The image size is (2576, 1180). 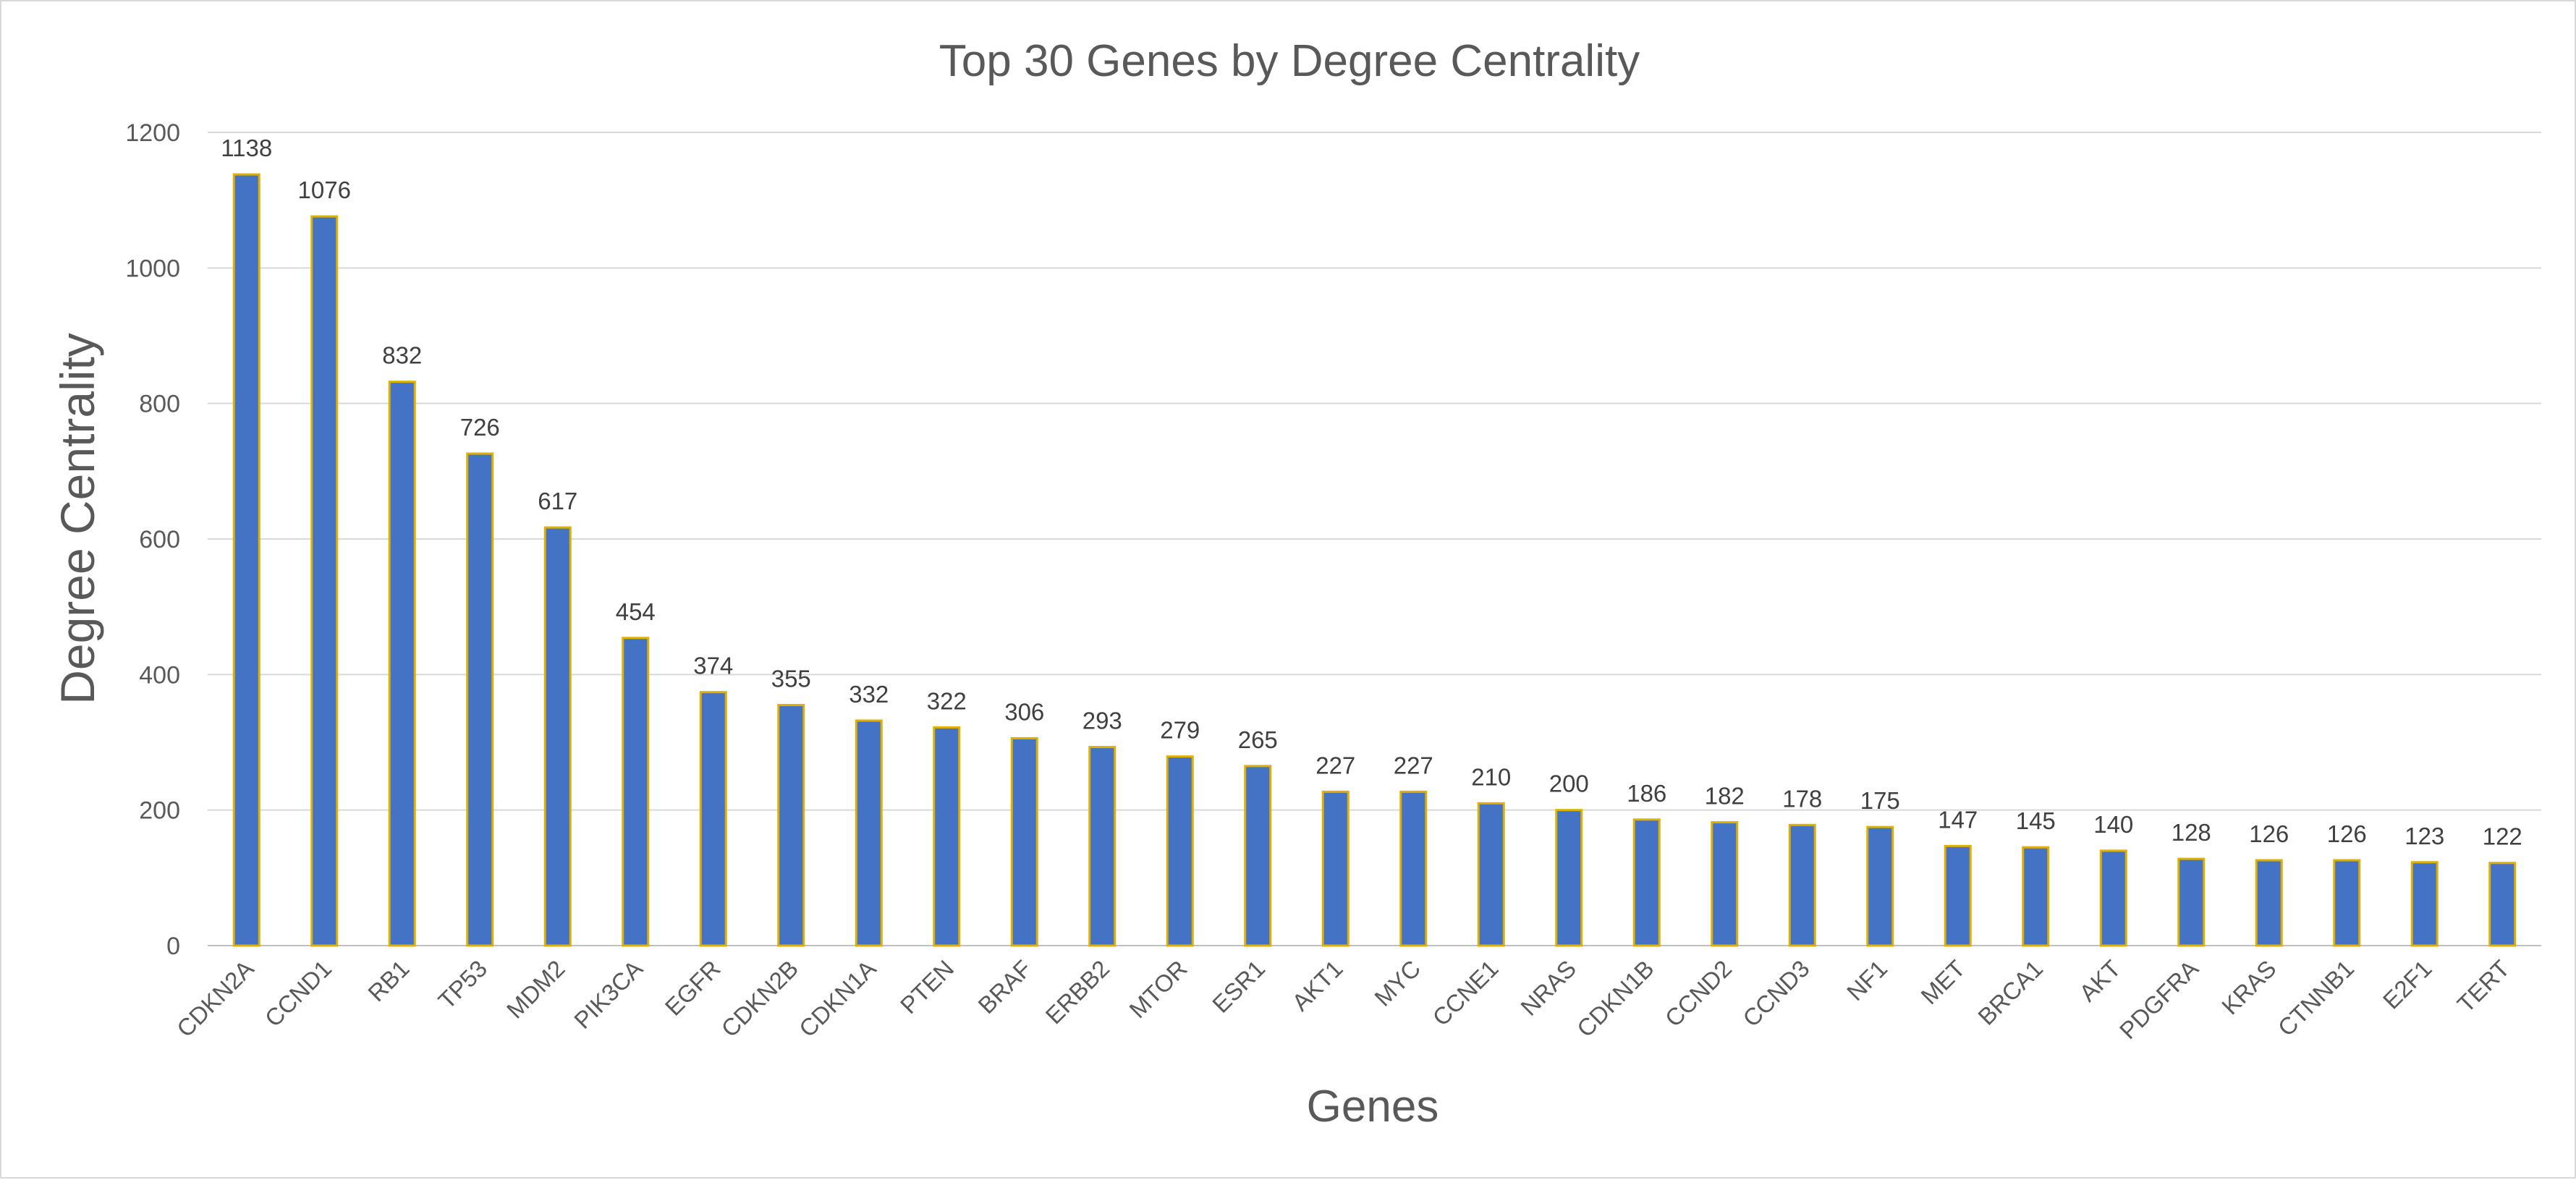 What do you see at coordinates (947, 700) in the screenshot?
I see `data-label: 322` at bounding box center [947, 700].